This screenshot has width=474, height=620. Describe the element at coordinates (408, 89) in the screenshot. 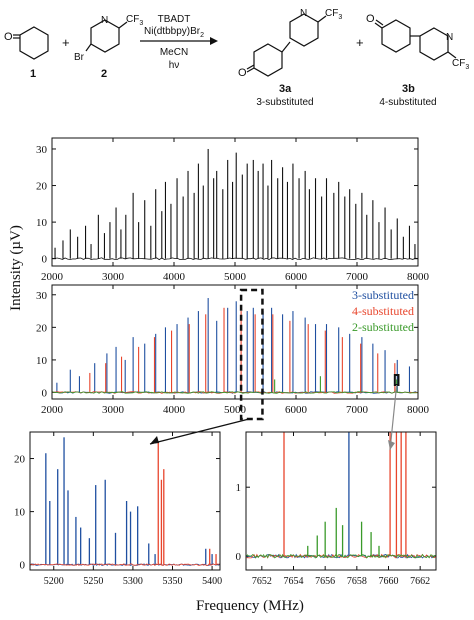

I see `compound-3b-label: 3b` at that location.